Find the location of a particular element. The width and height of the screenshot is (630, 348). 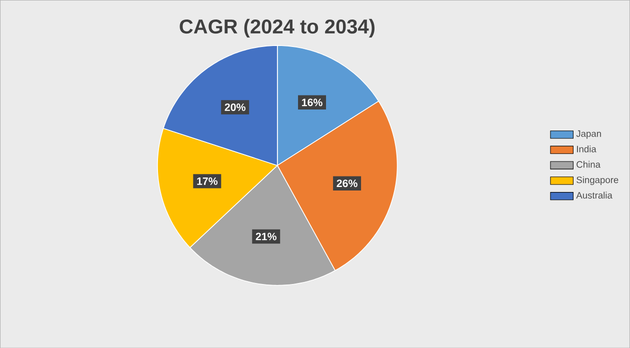

legend-label: China is located at coordinates (588, 164).